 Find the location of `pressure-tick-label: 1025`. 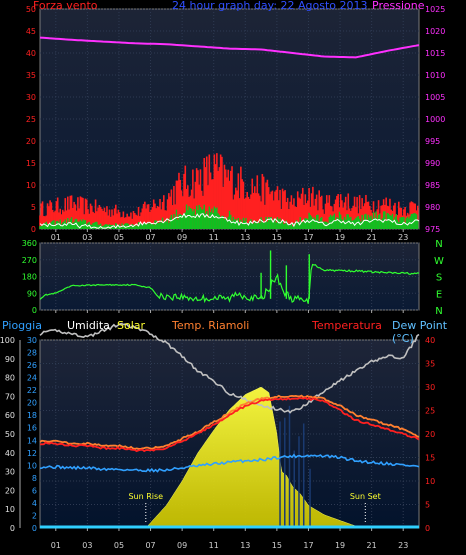

pressure-tick-label: 1025 is located at coordinates (435, 9).